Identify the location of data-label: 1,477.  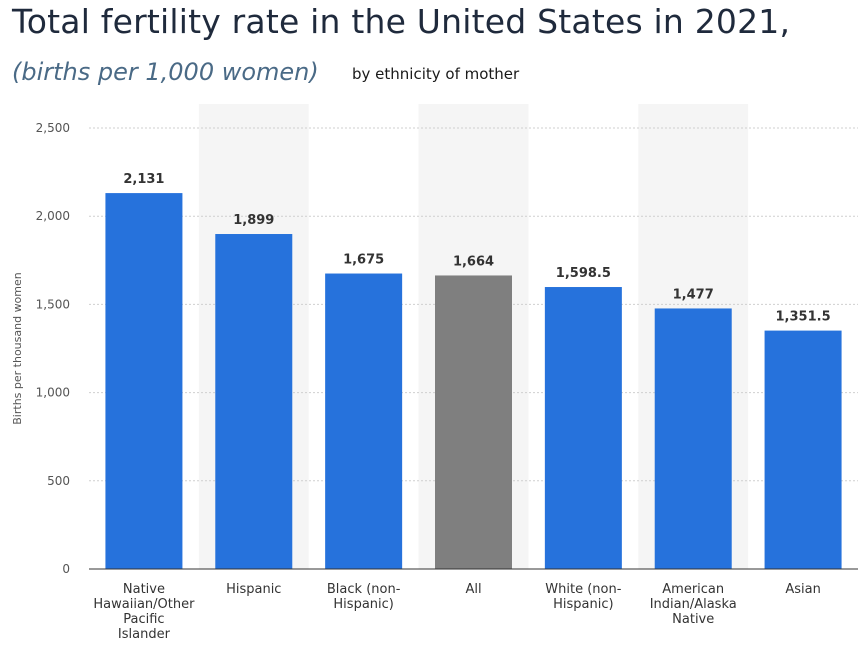
(693, 294).